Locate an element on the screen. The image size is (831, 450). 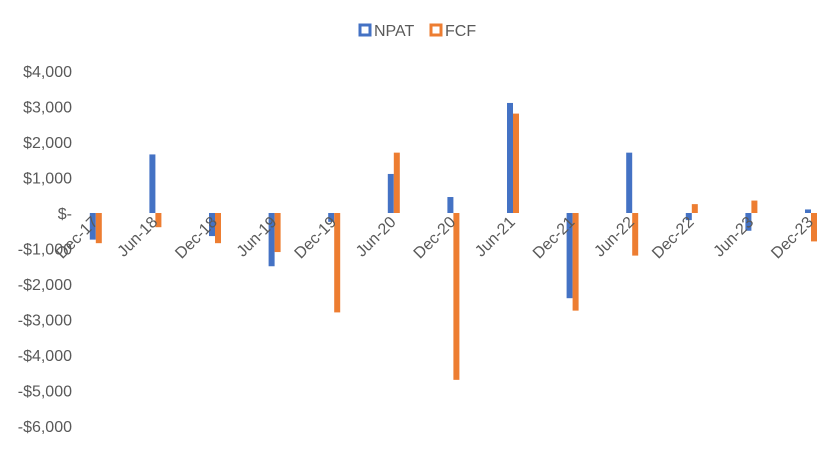
y-tick-label: -$2,000 is located at coordinates (45, 285).